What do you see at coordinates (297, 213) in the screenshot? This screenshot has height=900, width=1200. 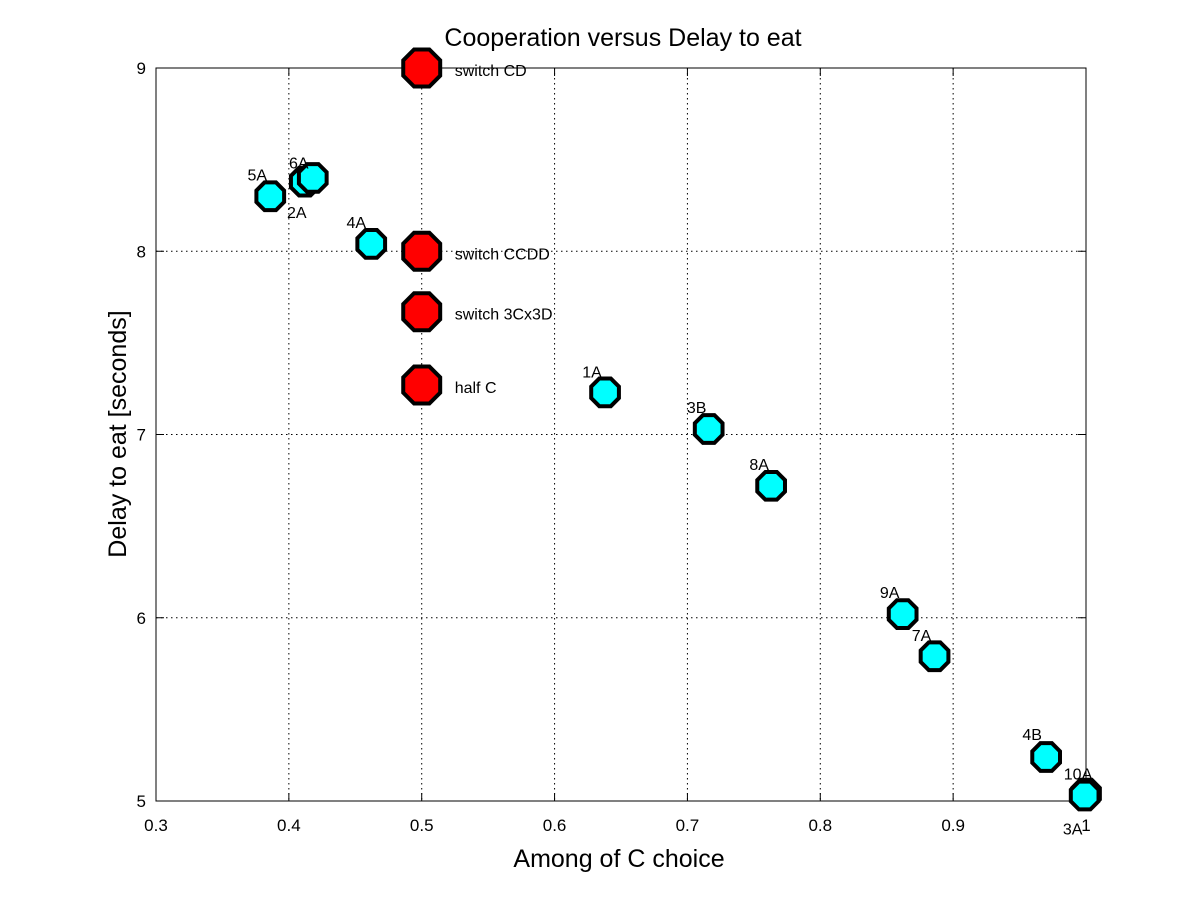 I see `point-label: 2A` at bounding box center [297, 213].